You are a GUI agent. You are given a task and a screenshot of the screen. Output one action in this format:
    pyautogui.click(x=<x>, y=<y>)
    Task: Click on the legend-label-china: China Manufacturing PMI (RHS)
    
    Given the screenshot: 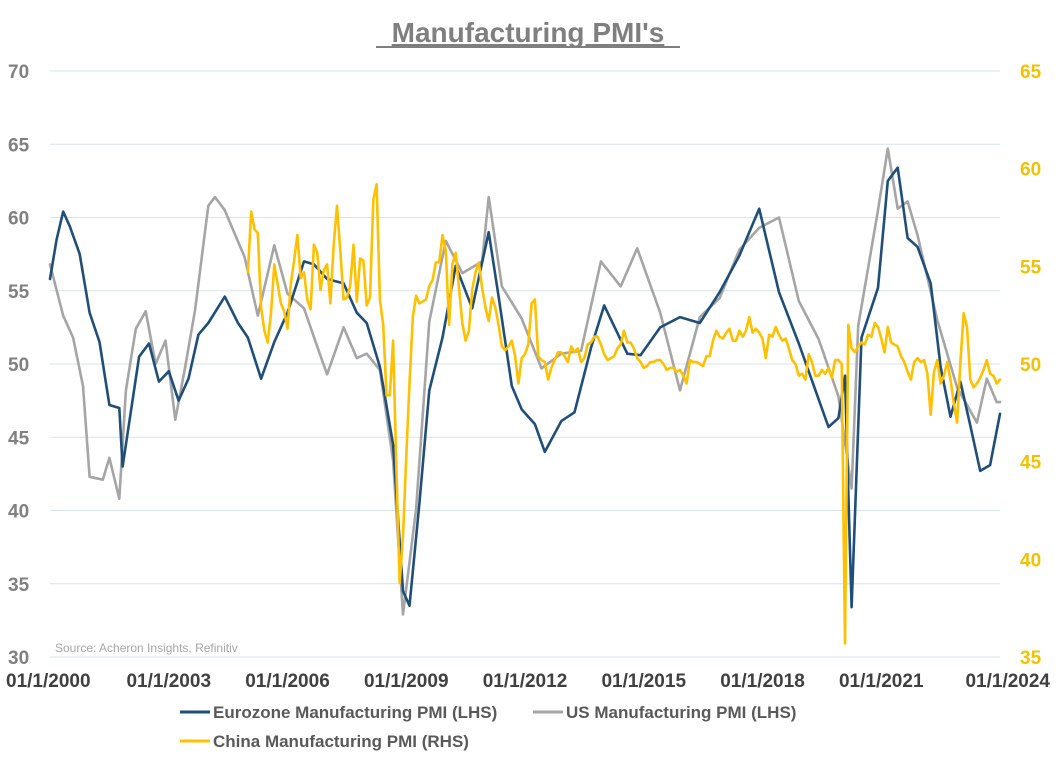 What is the action you would take?
    pyautogui.click(x=341, y=741)
    